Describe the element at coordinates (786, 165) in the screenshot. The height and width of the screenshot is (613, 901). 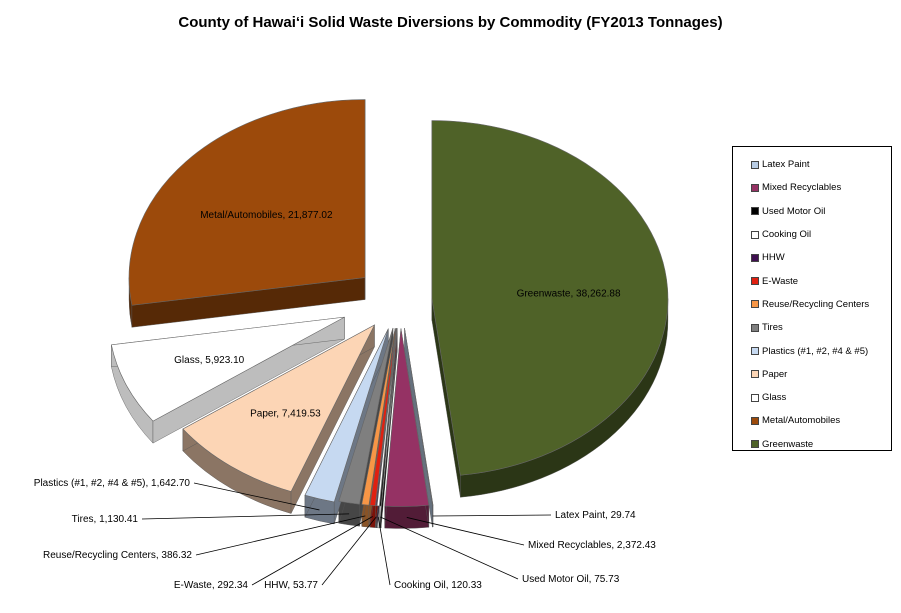
I see `legend-label: Latex Paint` at that location.